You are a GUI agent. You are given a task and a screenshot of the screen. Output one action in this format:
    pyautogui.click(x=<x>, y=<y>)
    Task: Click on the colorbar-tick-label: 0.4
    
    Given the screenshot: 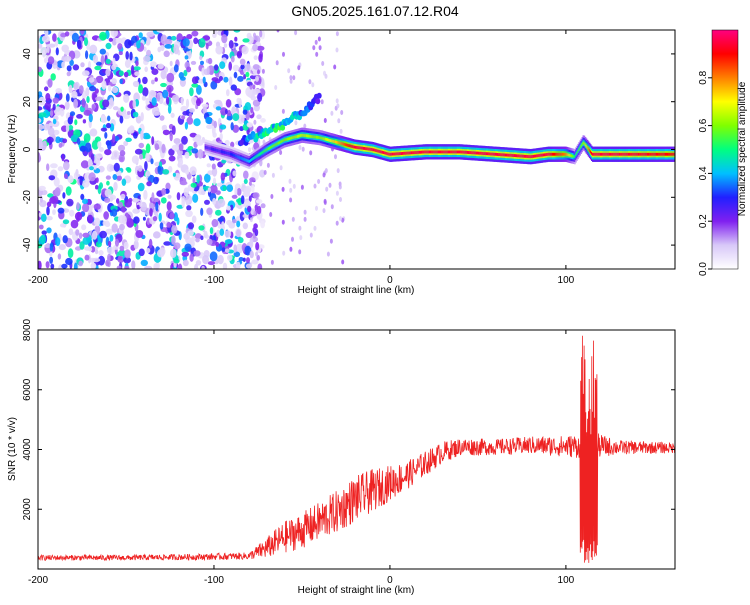 What is the action you would take?
    pyautogui.click(x=703, y=173)
    